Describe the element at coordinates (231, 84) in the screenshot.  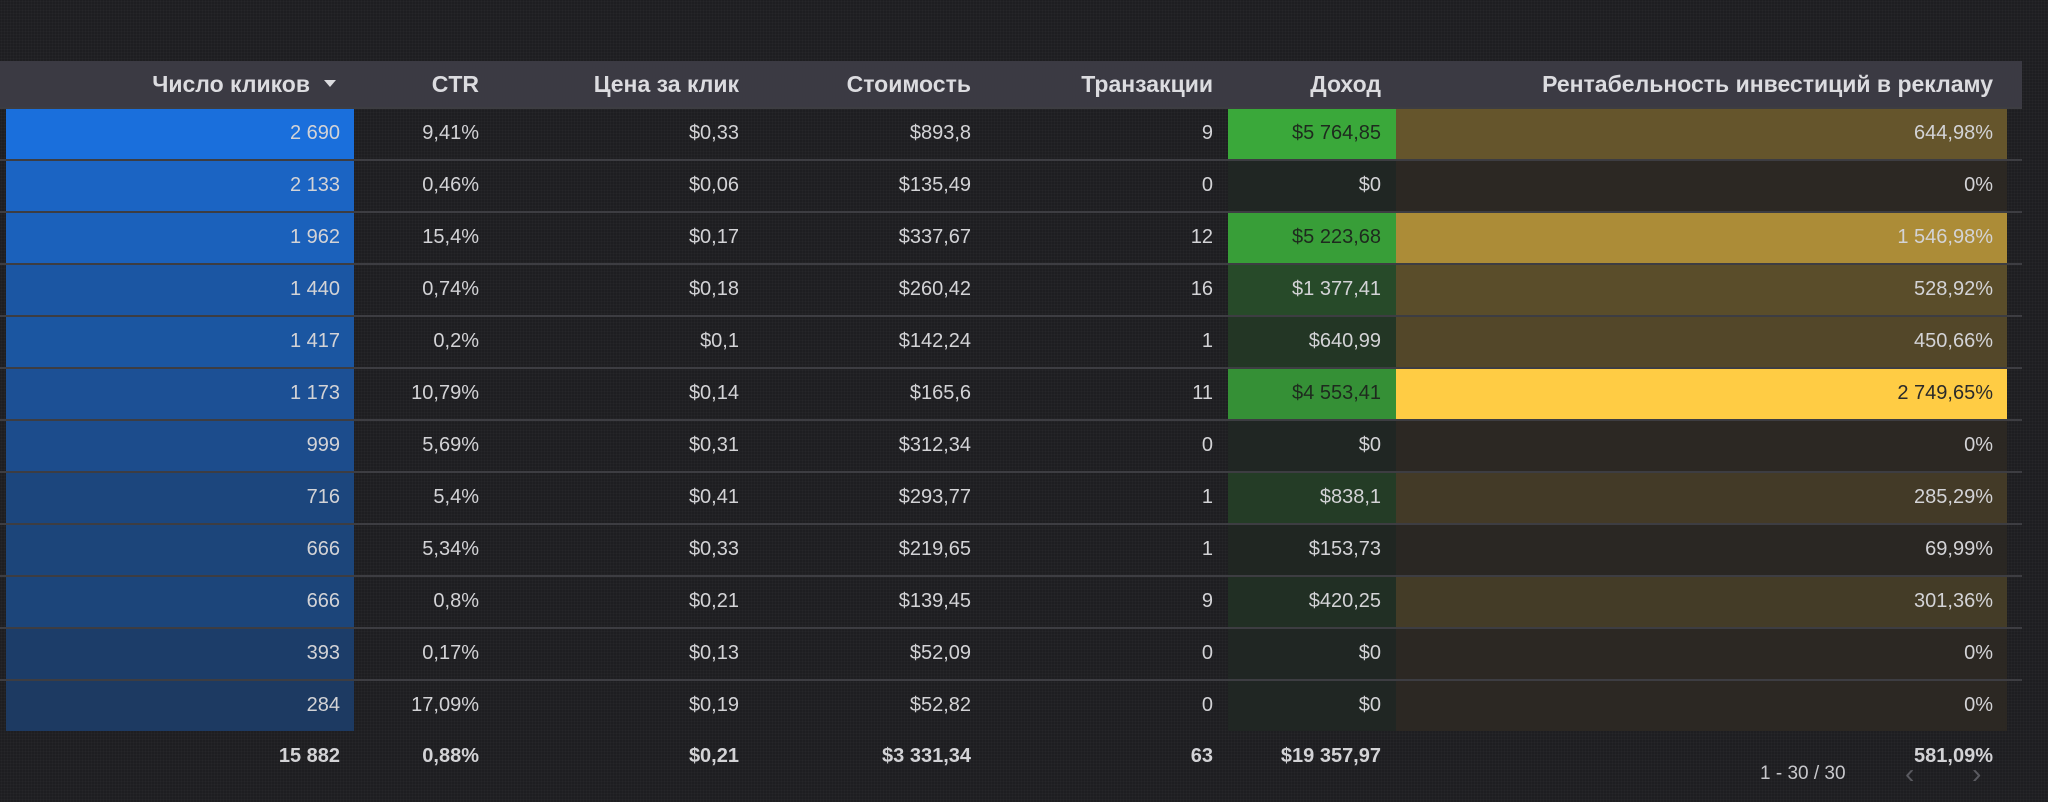
I see `header-label: Число кликов` at that location.